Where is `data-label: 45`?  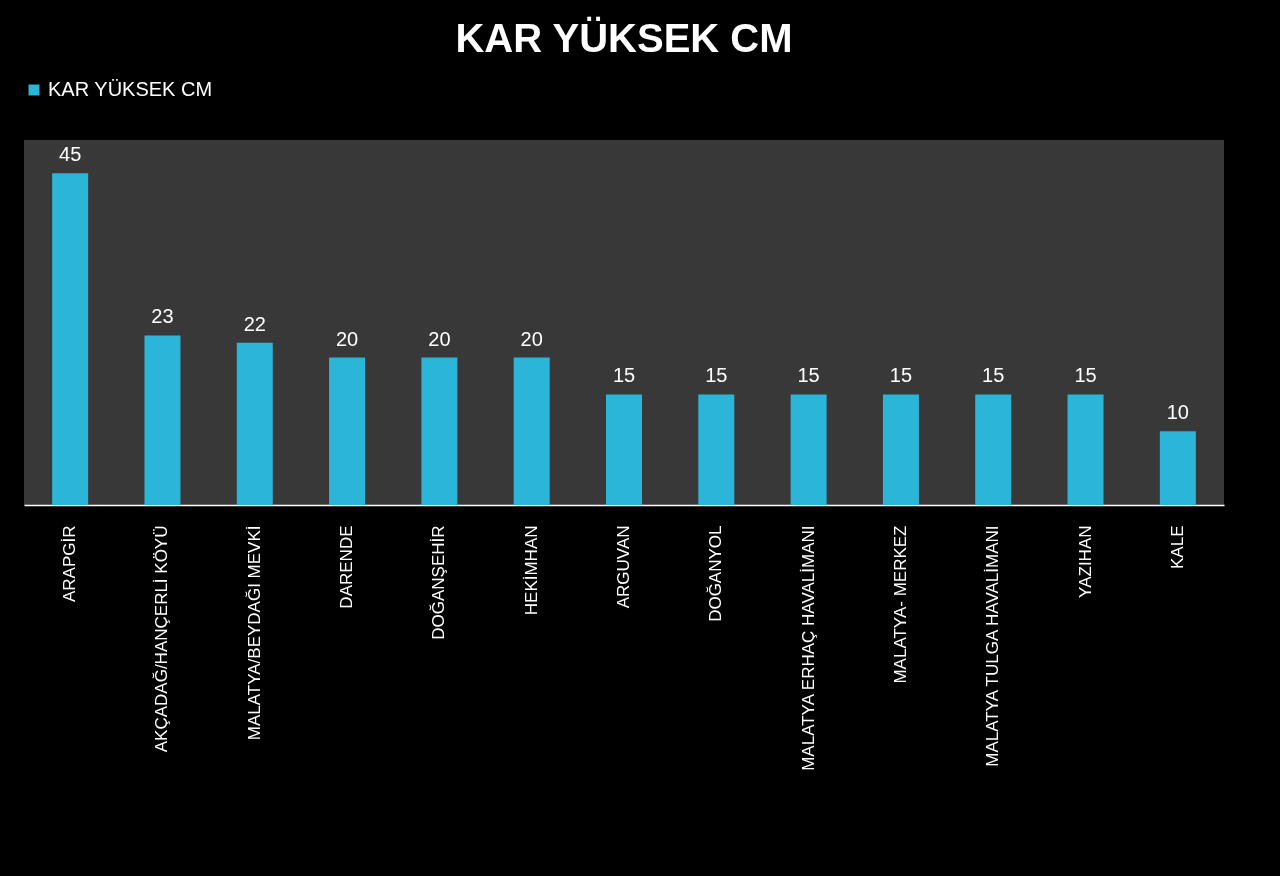
data-label: 45 is located at coordinates (70, 154).